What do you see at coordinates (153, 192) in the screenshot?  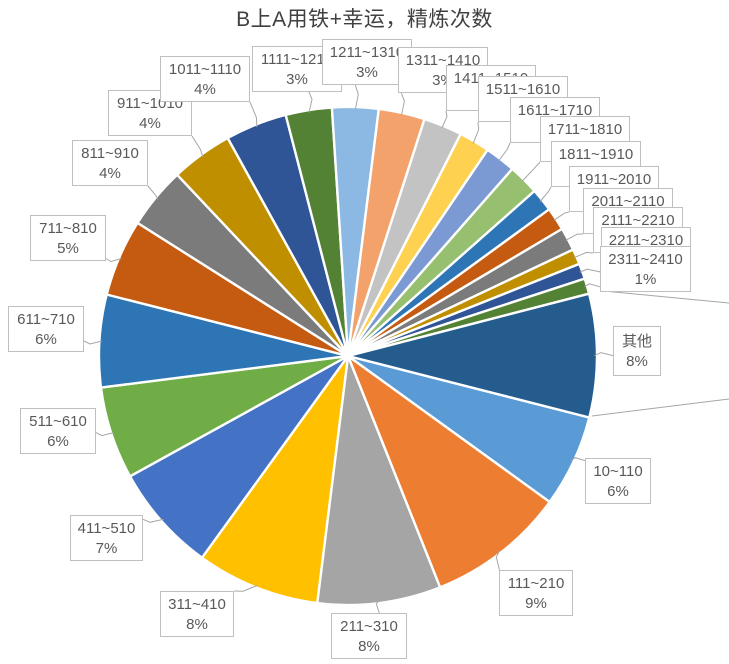 I see `leader-line-811~910` at bounding box center [153, 192].